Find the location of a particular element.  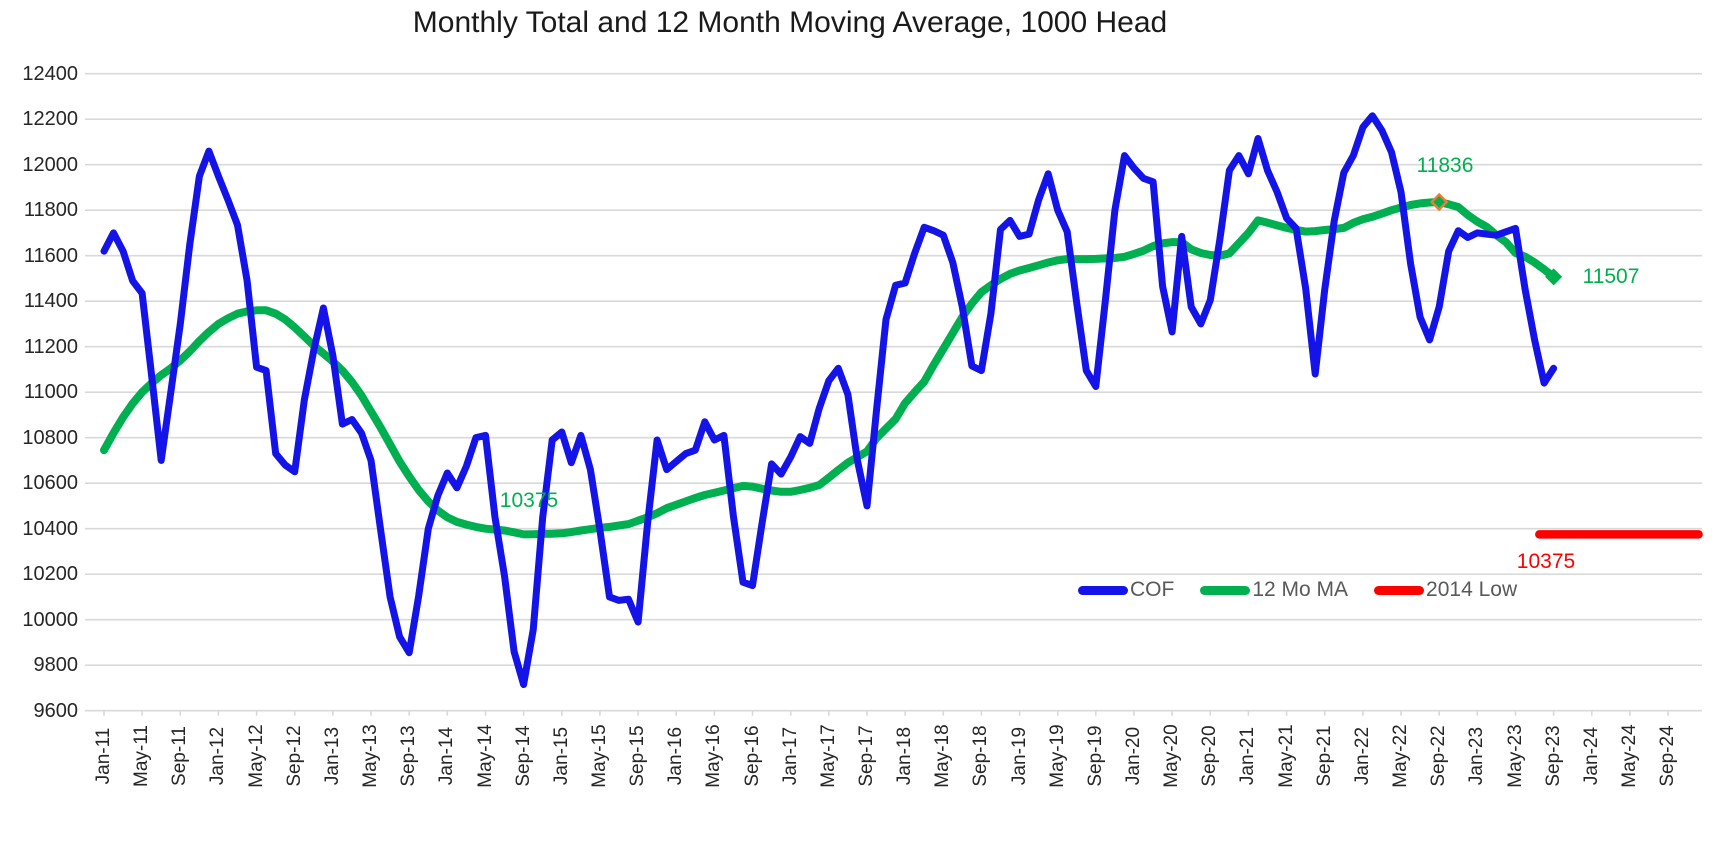

x-tick-label: May-12 is located at coordinates (256, 756).